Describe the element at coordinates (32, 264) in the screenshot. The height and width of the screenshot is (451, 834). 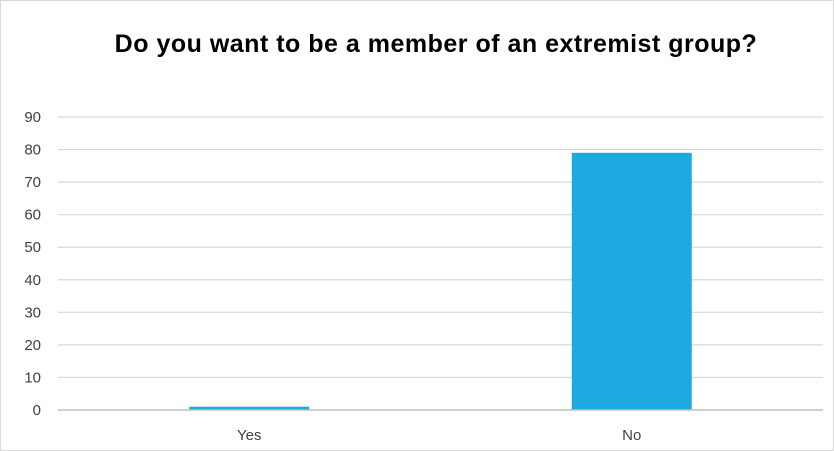
I see `y-axis-tick-labels: 0 10 20 30 40 50 60 70 80 90` at that location.